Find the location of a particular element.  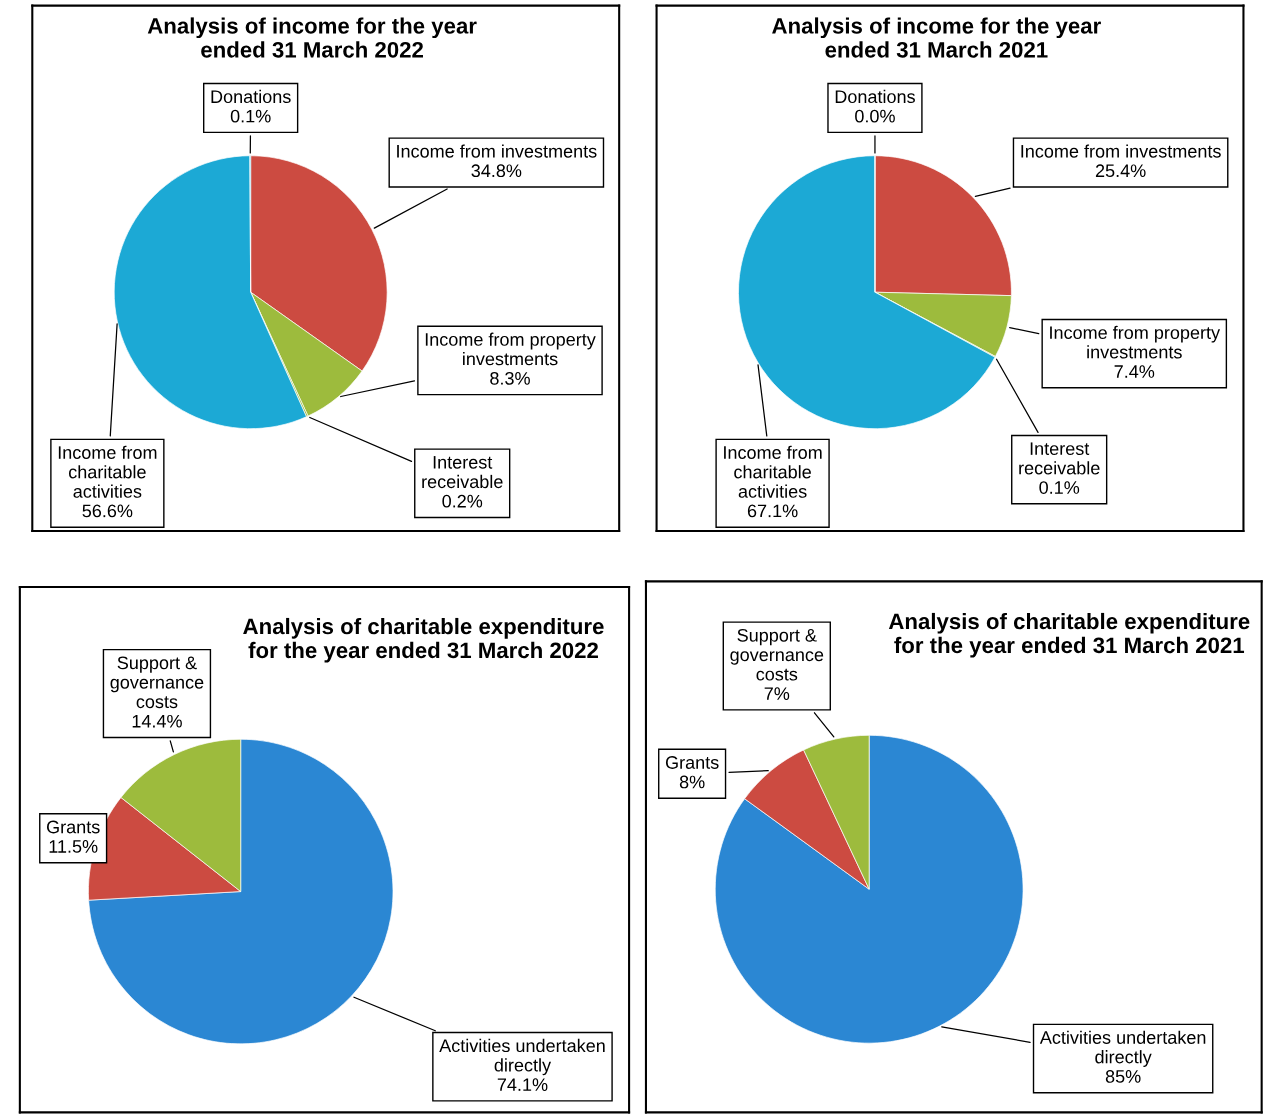

data-label: 34.8% is located at coordinates (496, 171).